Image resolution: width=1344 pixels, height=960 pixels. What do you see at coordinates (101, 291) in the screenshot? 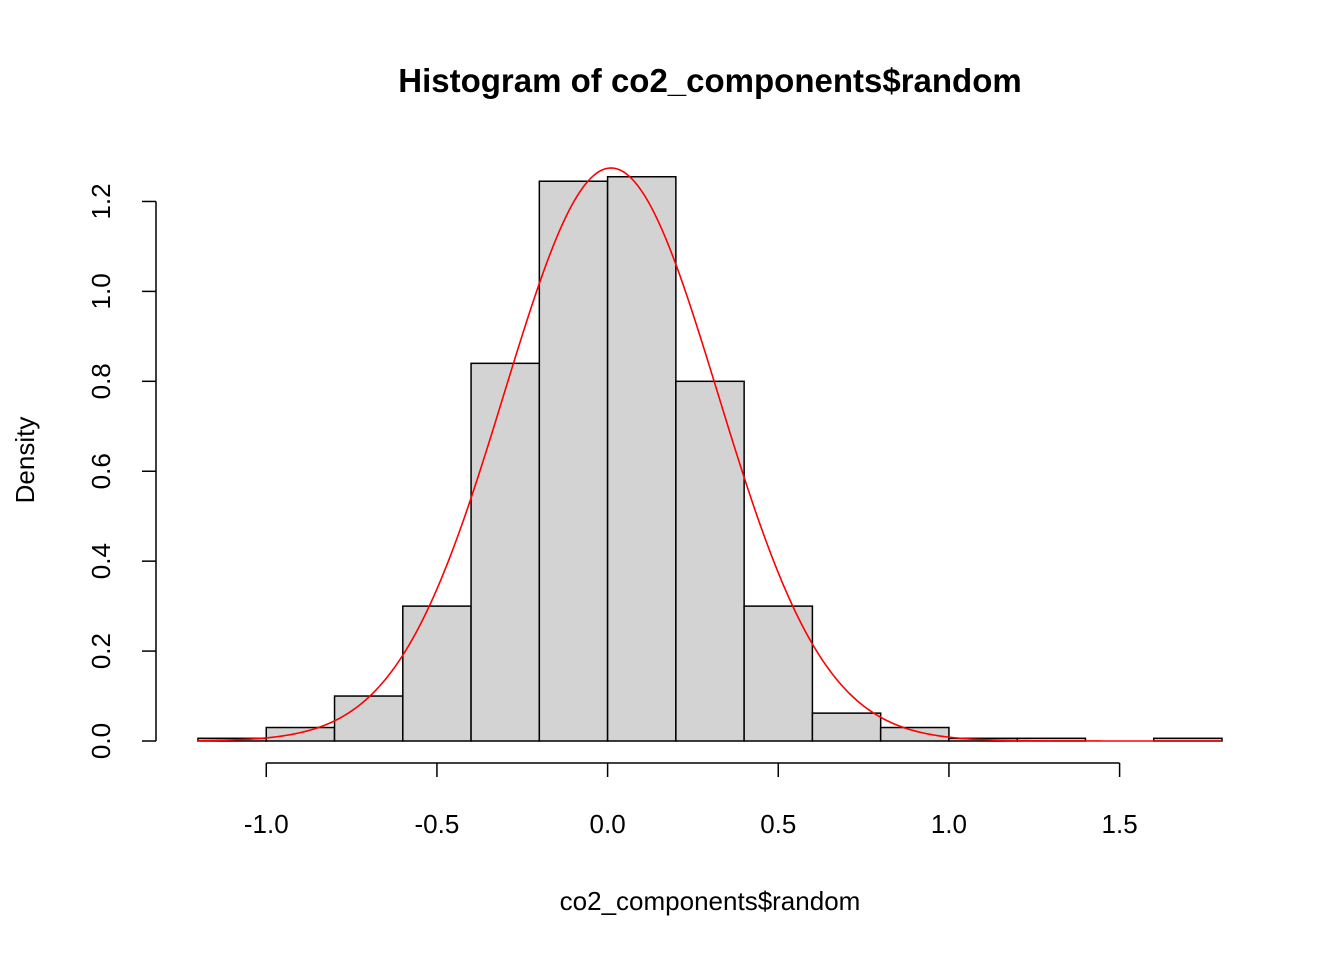
I see `y-tick-label: 1.0` at bounding box center [101, 291].